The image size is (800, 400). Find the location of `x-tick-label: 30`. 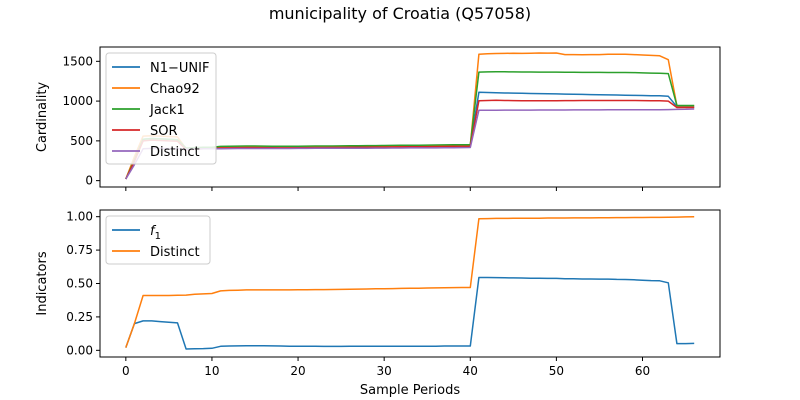

x-tick-label: 30 is located at coordinates (384, 371).